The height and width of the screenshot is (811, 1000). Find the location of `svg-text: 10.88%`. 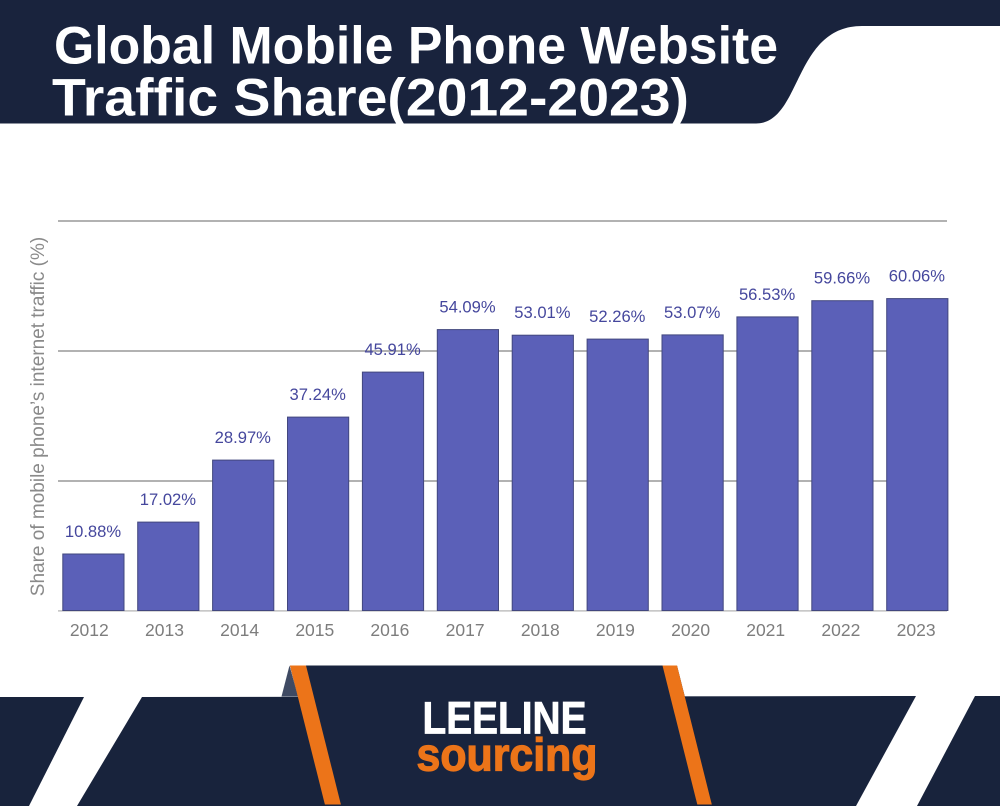

svg-text: 10.88% is located at coordinates (93, 531).